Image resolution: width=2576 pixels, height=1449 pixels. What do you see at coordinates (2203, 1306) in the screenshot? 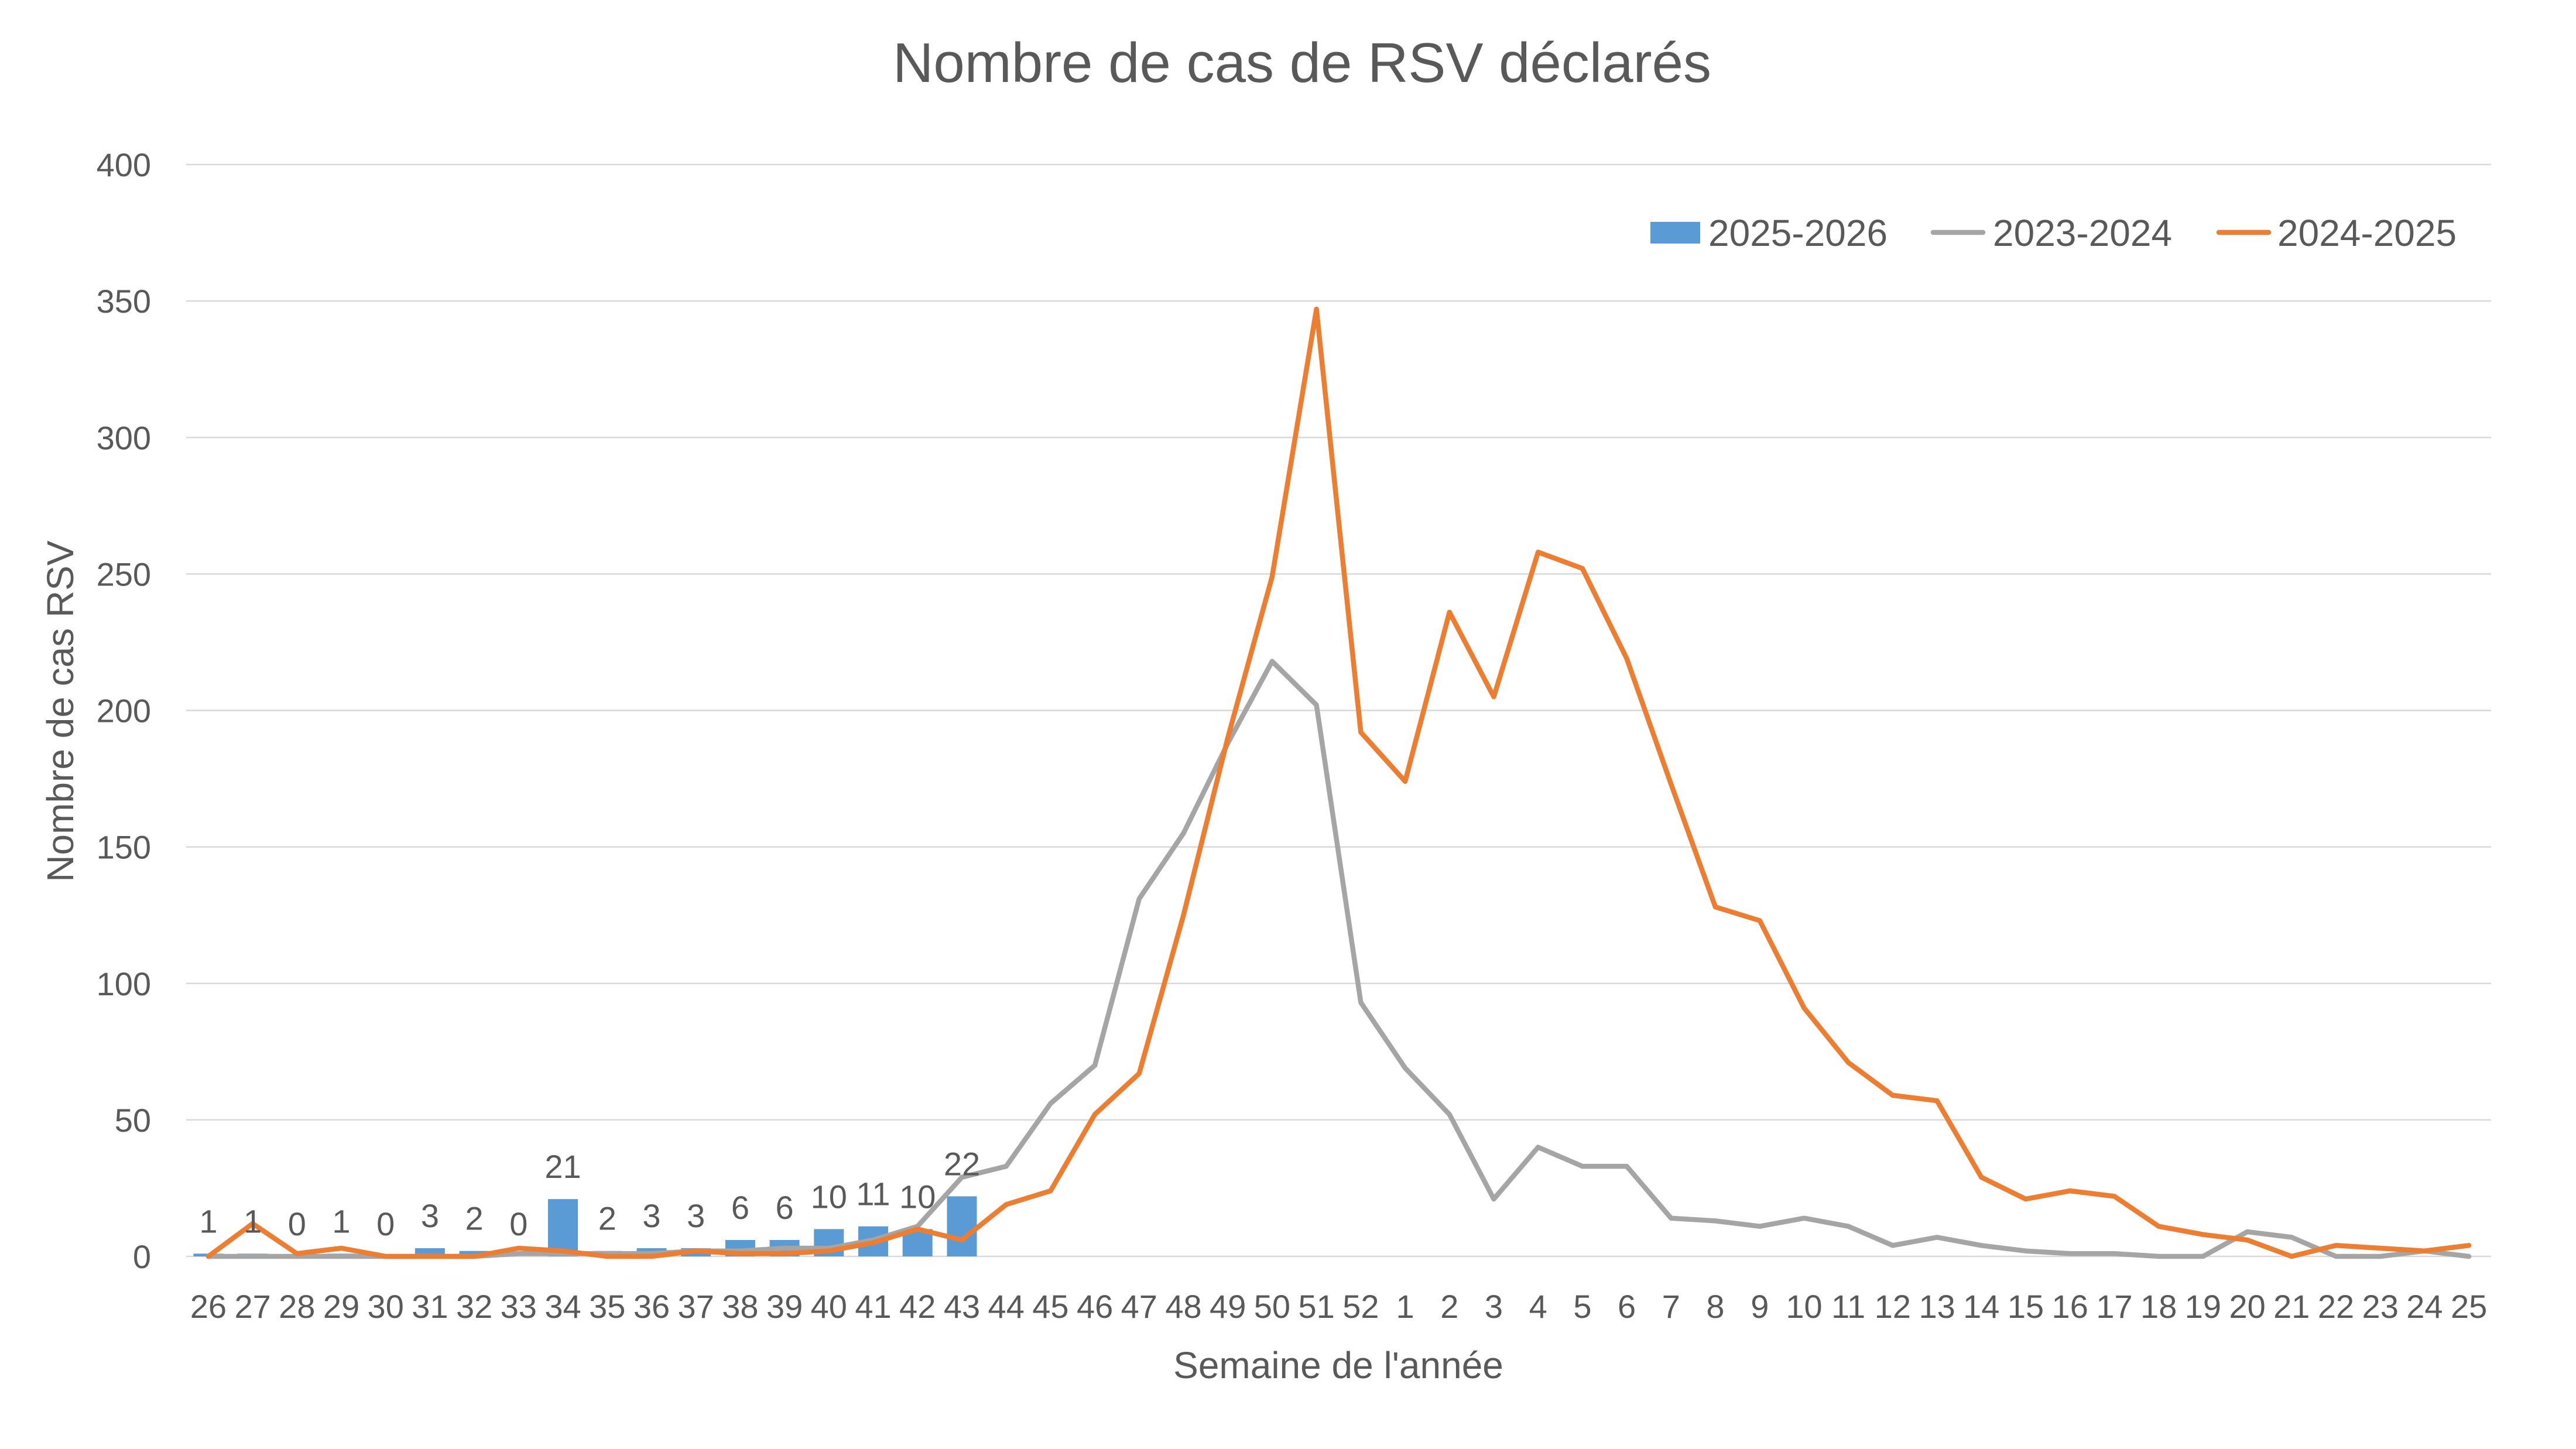
I see `x-tick-label: 19` at bounding box center [2203, 1306].